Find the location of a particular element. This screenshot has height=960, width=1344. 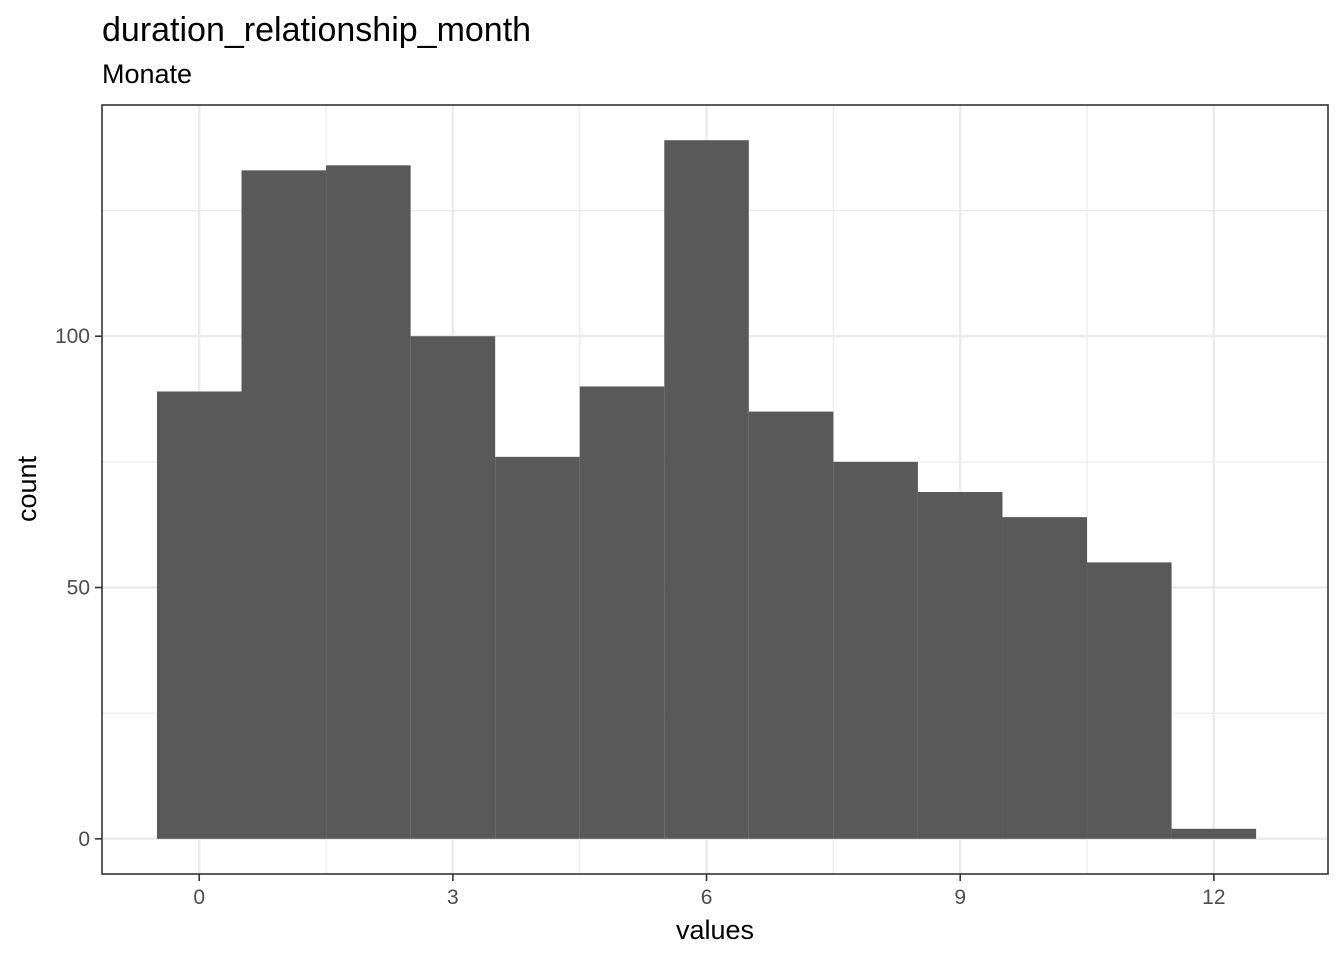

x-axis: 0 3 6 9 12 is located at coordinates (709, 891).